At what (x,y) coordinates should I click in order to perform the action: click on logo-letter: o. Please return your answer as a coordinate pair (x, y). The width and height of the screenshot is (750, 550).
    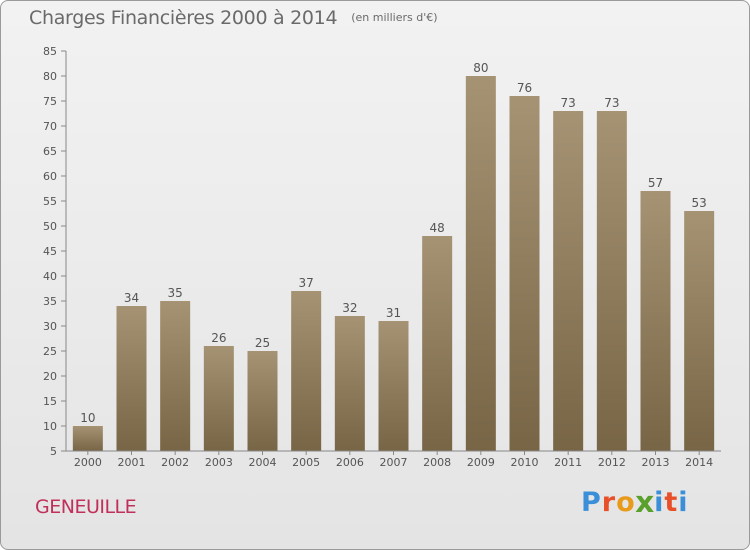
    Looking at the image, I should click on (626, 502).